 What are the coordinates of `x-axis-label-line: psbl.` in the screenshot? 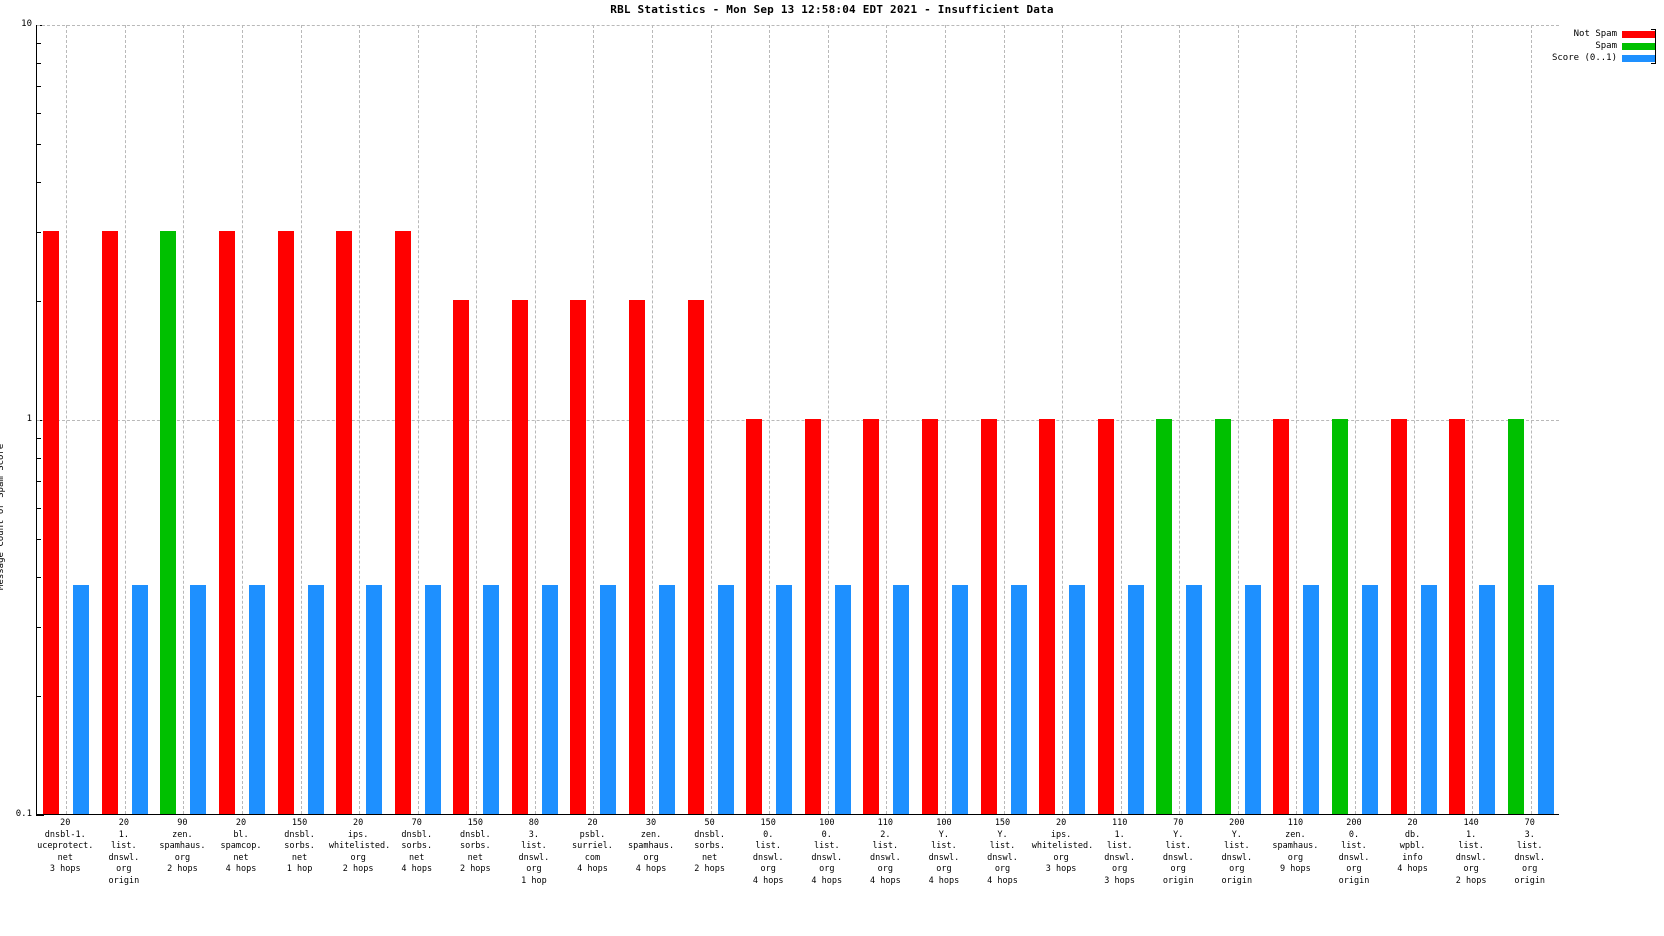 It's located at (592, 834).